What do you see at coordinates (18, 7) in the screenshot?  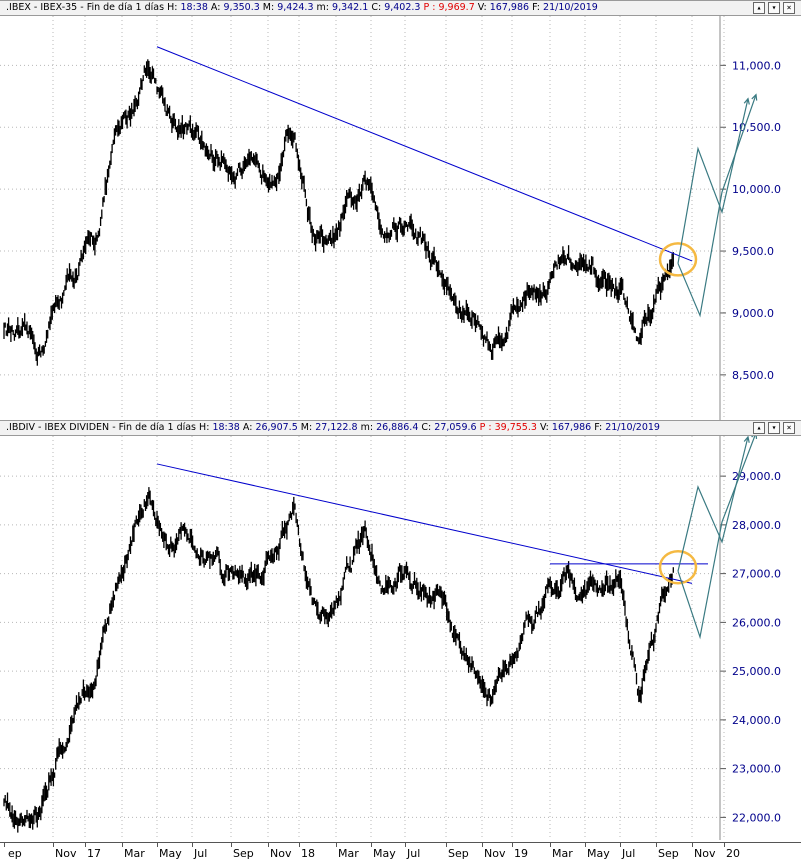 I see `symbol: .IBEX` at bounding box center [18, 7].